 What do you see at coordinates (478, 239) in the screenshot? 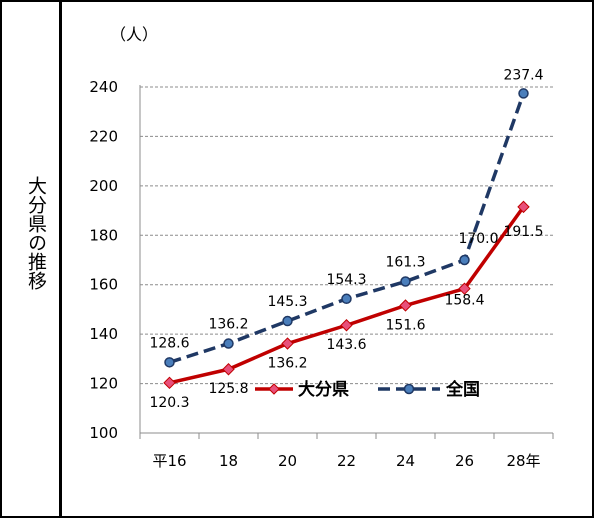
I see `data-label-national: 170.0` at bounding box center [478, 239].